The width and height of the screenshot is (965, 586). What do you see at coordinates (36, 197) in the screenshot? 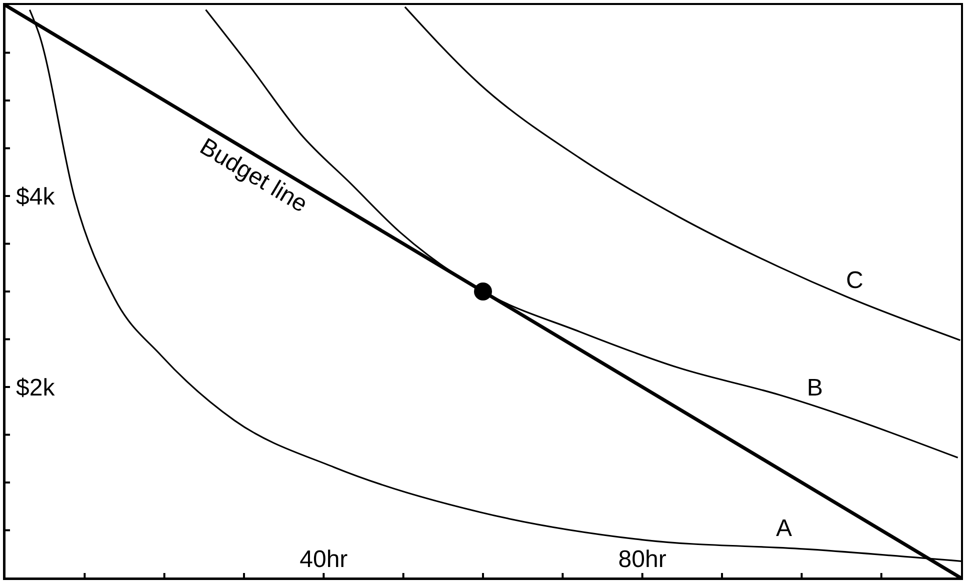
I see `y-tick-label: $4k` at bounding box center [36, 197].